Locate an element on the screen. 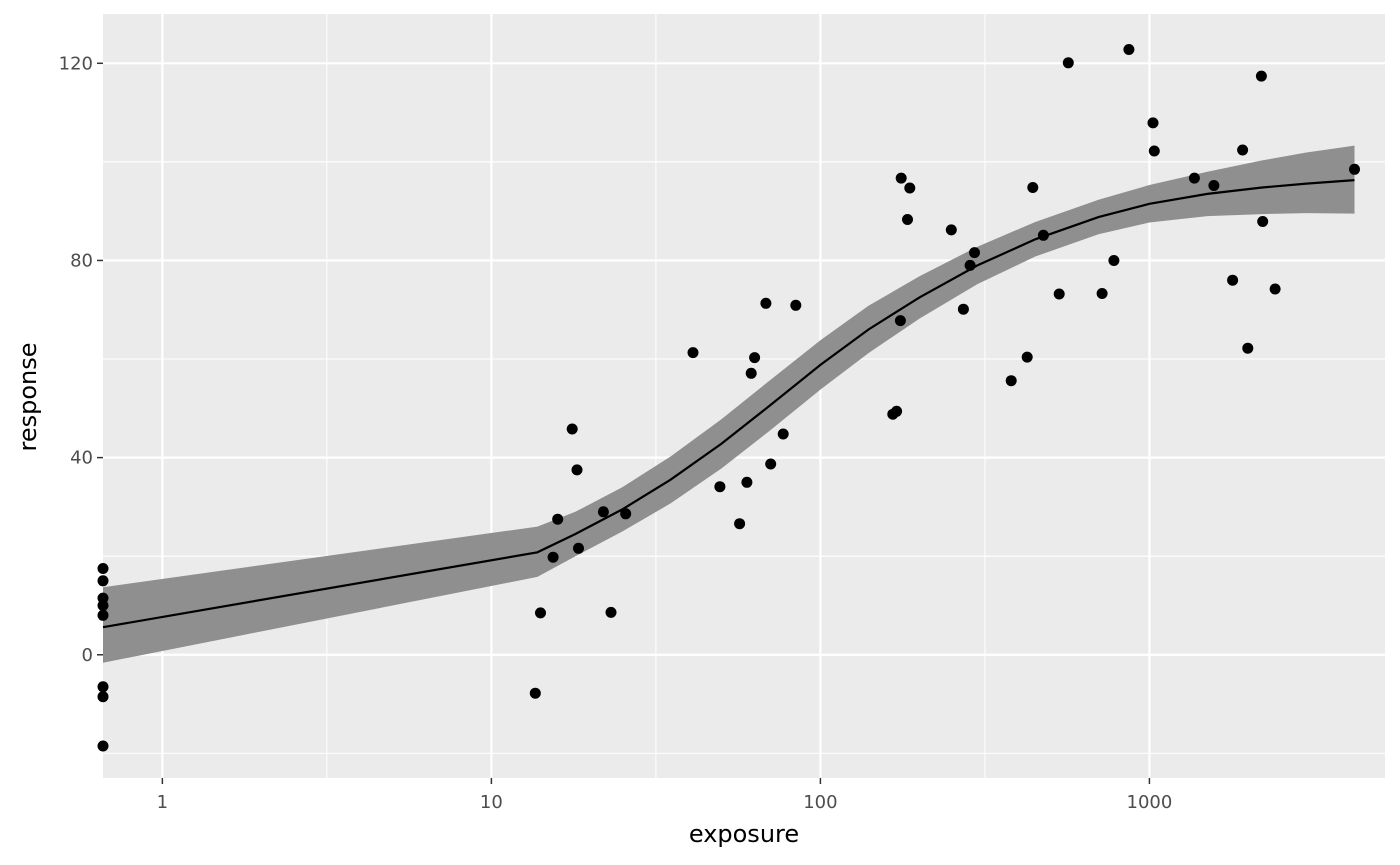  x-tick-label: 1 is located at coordinates (162, 802).